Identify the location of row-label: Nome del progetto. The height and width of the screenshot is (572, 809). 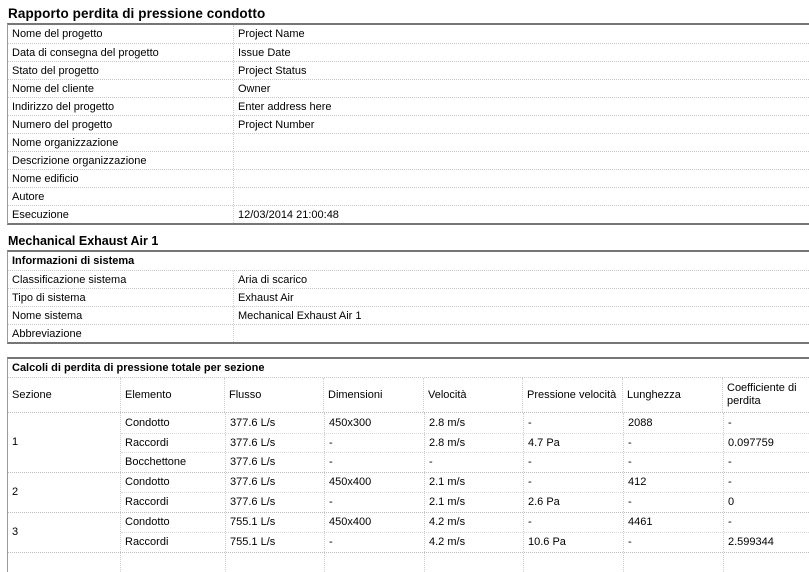
(120, 34).